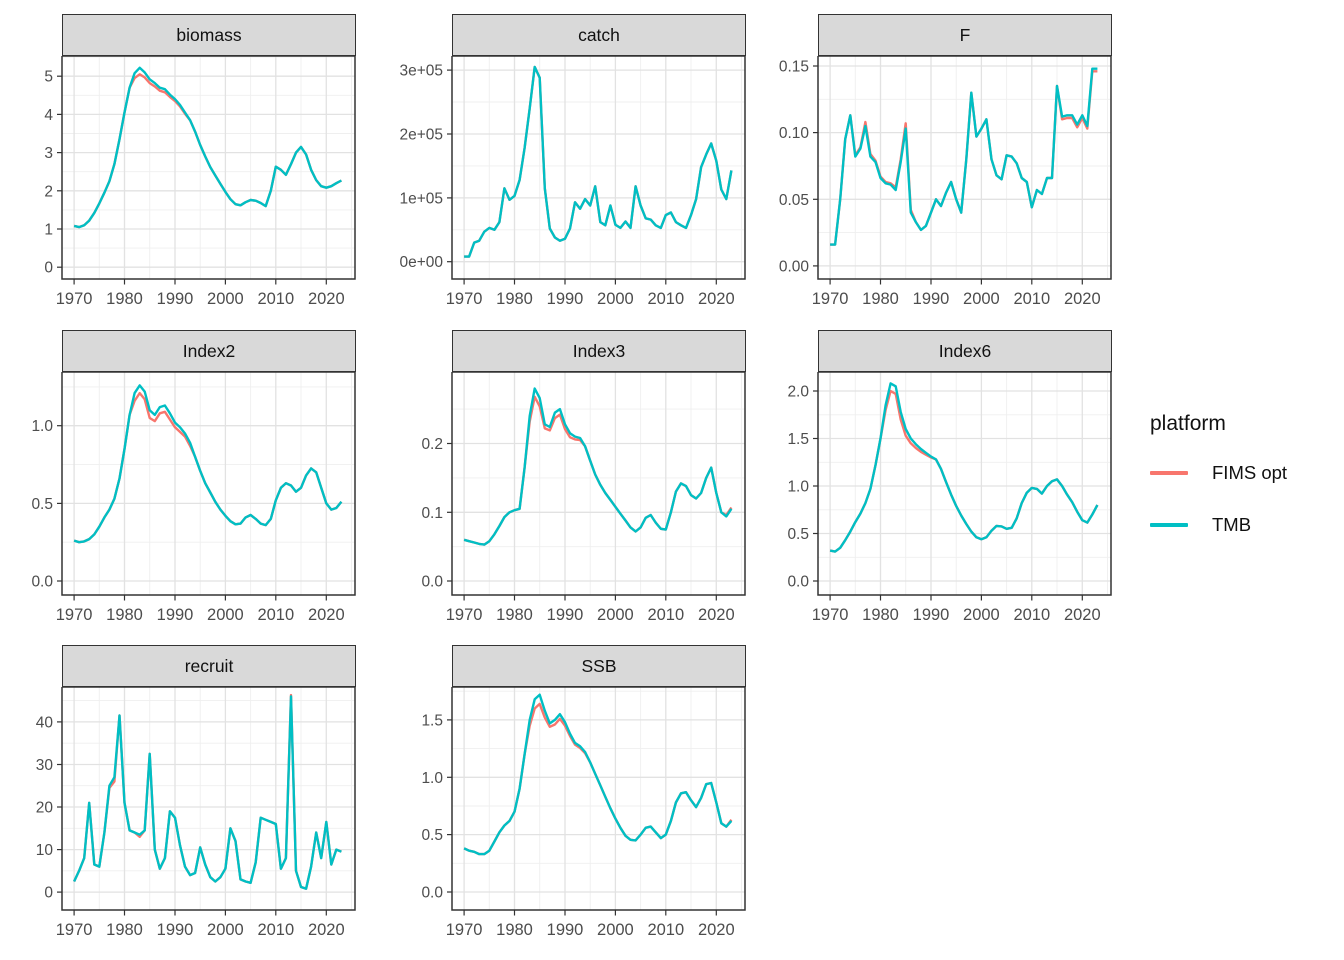  Describe the element at coordinates (48, 77) in the screenshot. I see `svg-text: 5` at that location.